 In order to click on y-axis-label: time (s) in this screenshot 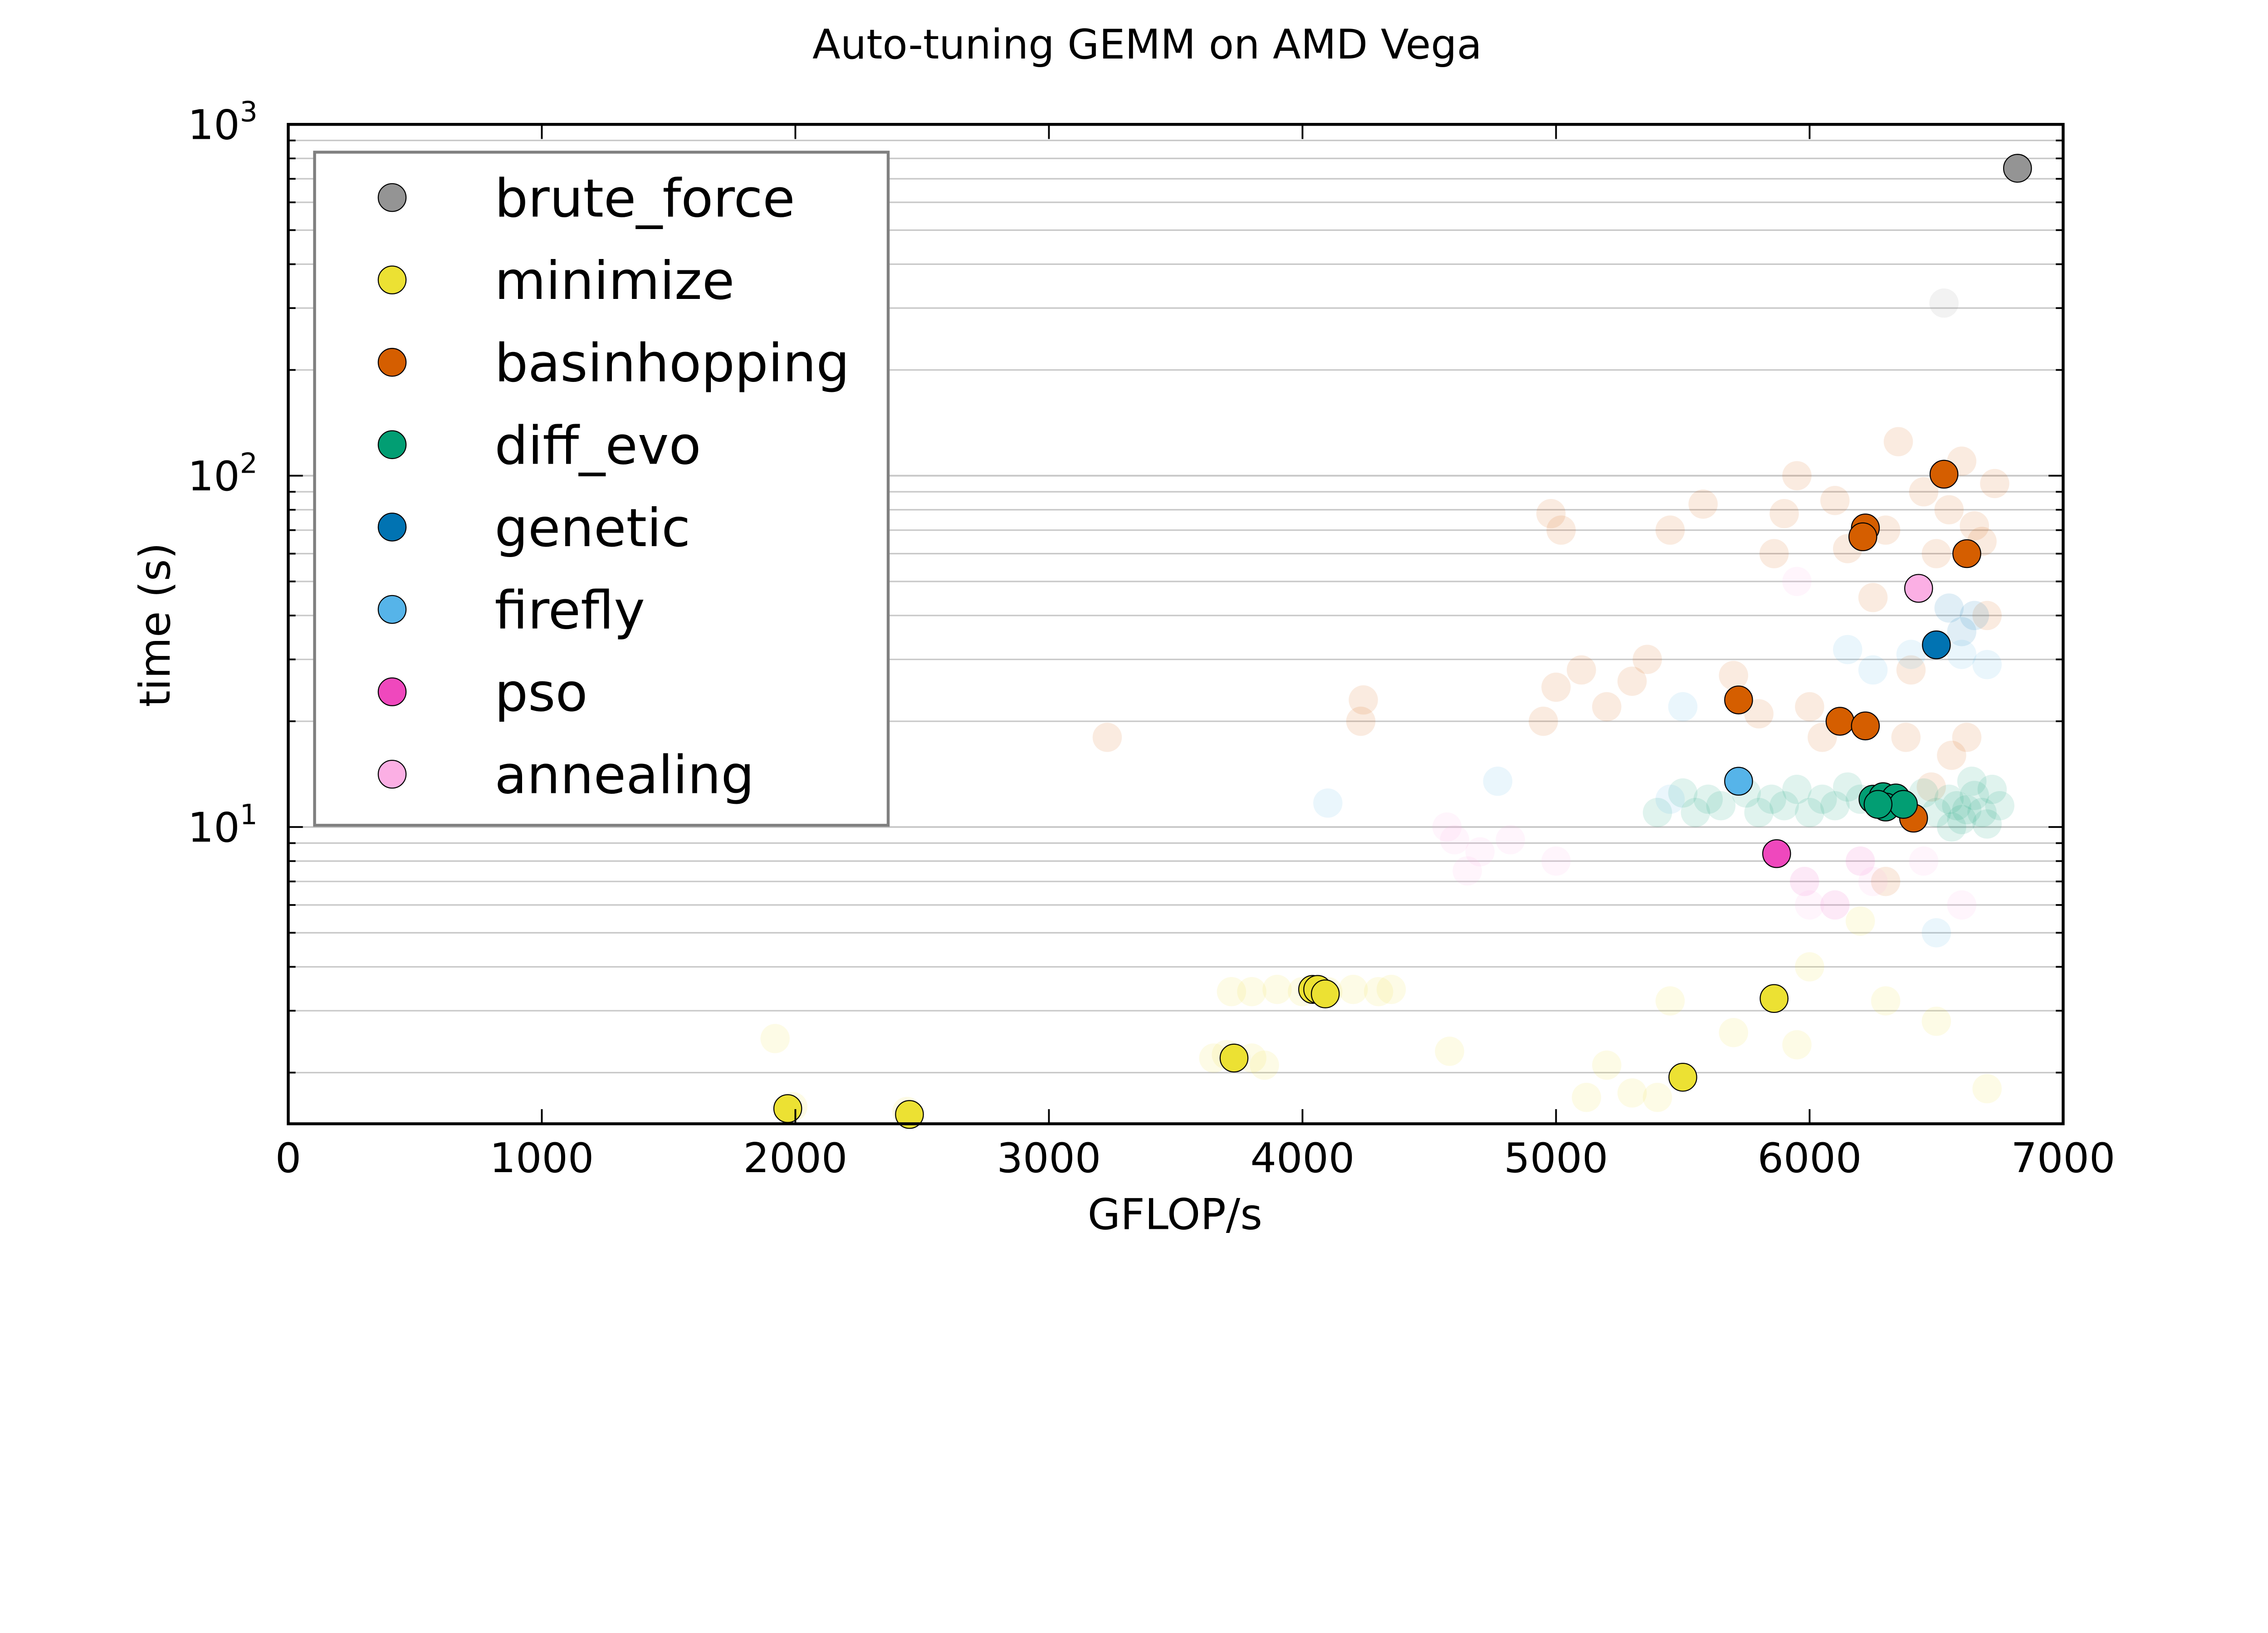, I will do `click(156, 625)`.